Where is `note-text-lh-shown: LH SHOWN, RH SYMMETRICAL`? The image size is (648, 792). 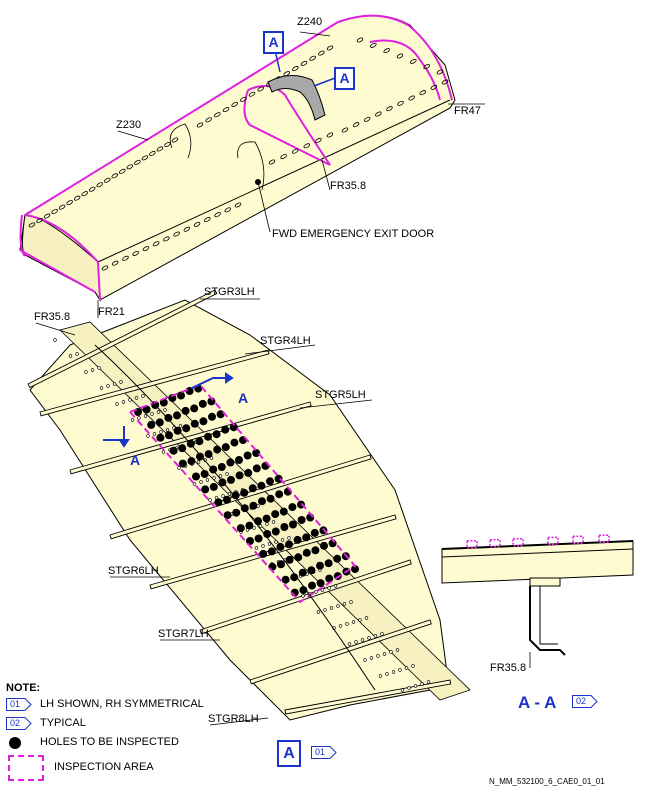
note-text-lh-shown: LH SHOWN, RH SYMMETRICAL is located at coordinates (122, 704).